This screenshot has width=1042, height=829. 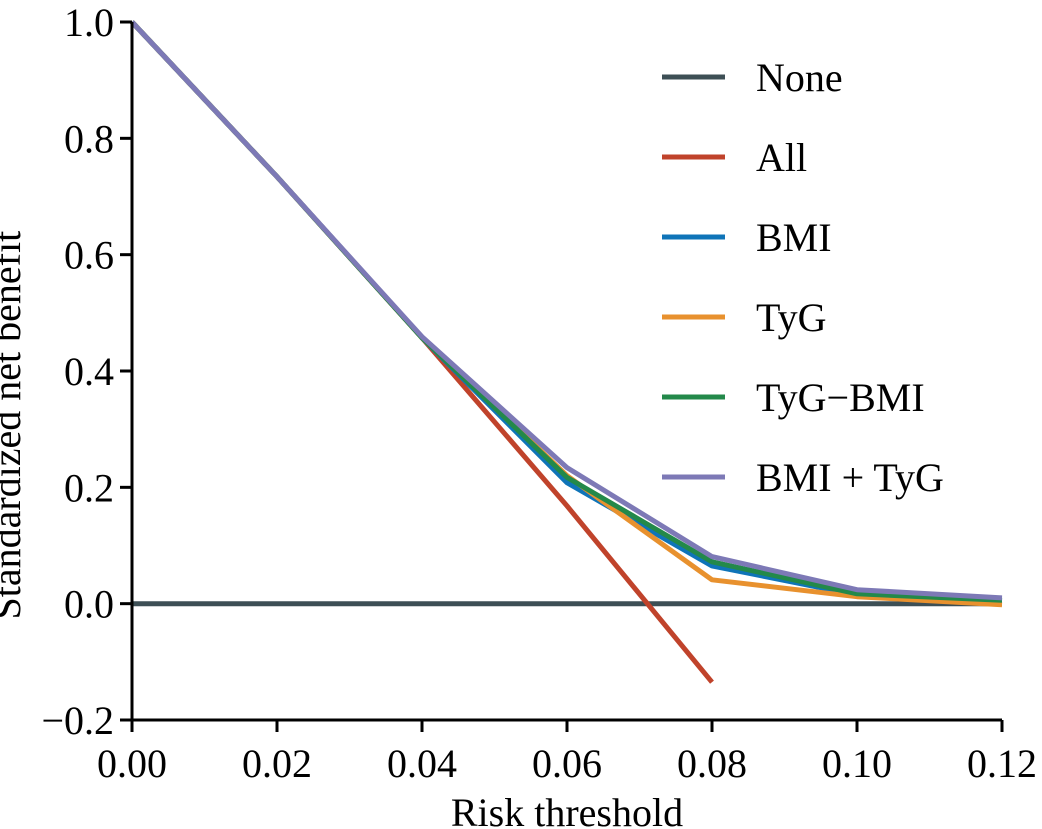 I want to click on y-tick-label: 0.4, so click(x=89, y=371).